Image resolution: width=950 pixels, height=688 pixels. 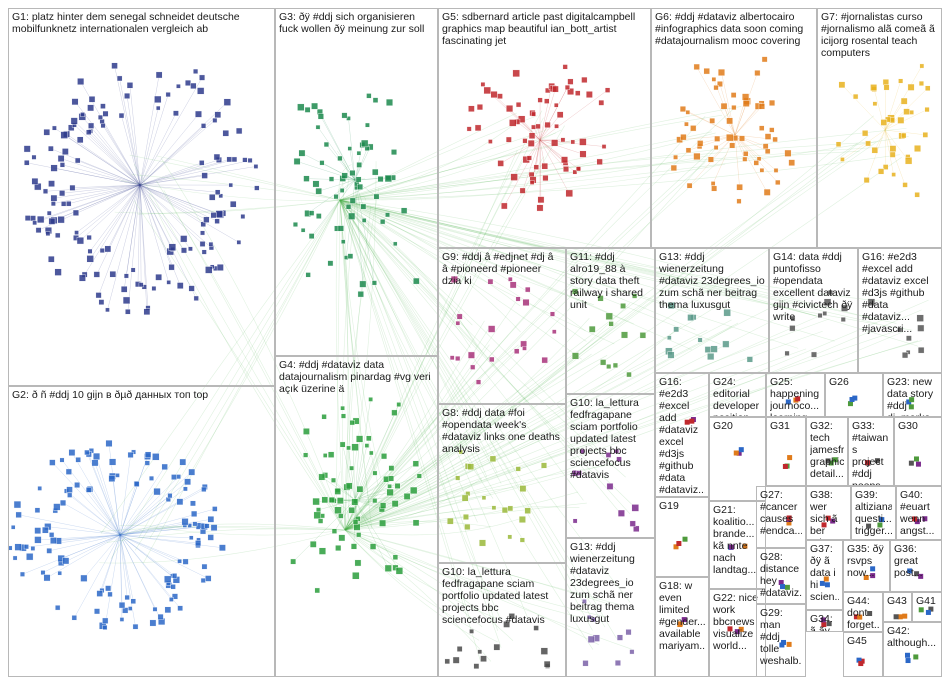 I want to click on group-box-g20: G20, so click(x=737, y=459).